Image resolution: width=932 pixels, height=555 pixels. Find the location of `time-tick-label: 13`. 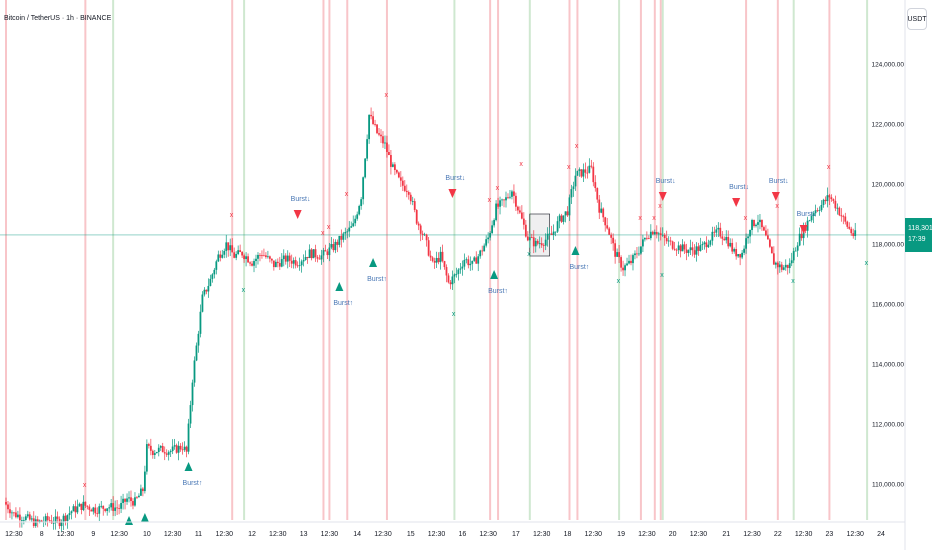

time-tick-label: 13 is located at coordinates (304, 534).